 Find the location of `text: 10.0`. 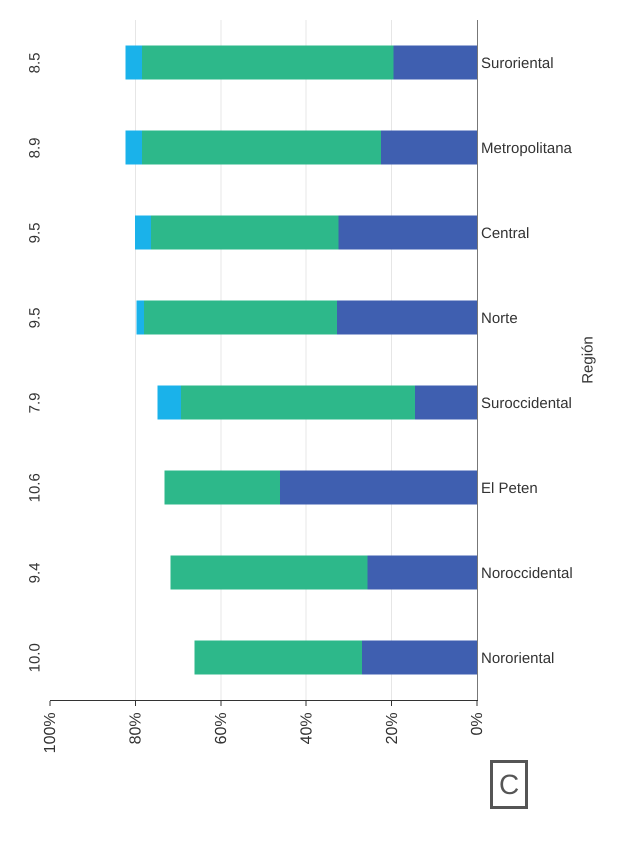

text: 10.0 is located at coordinates (35, 657).